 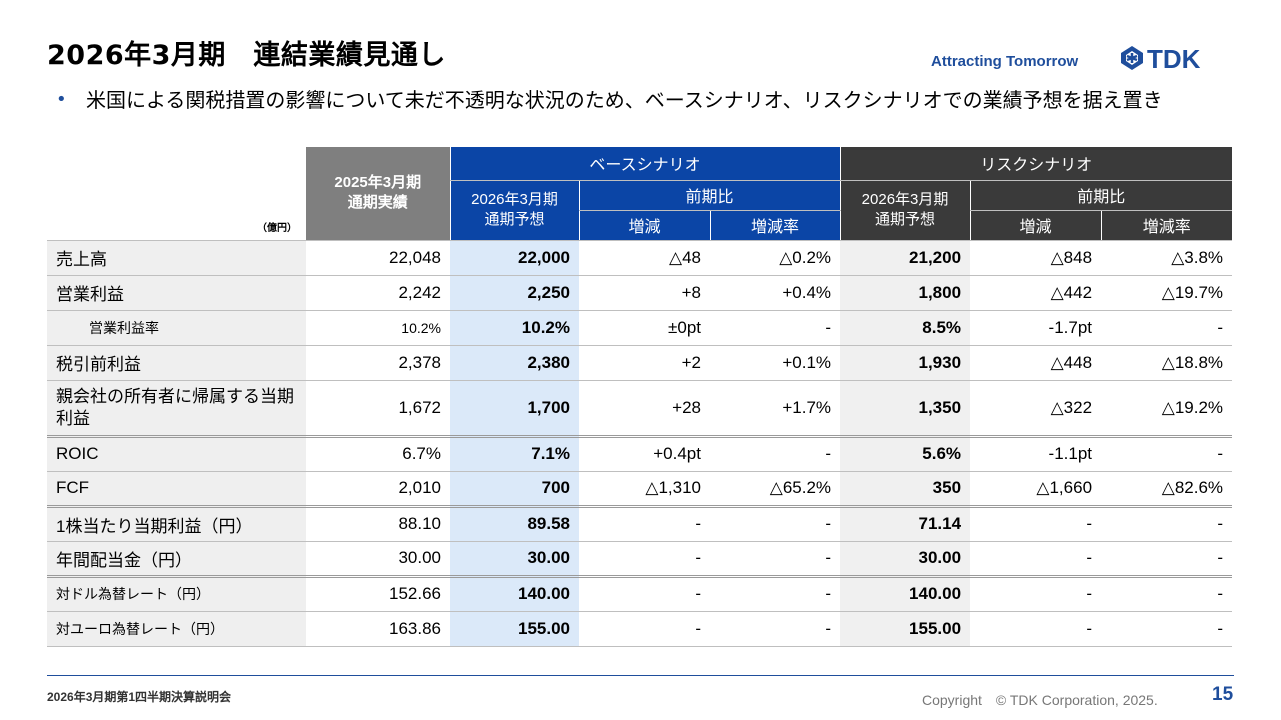 What do you see at coordinates (1166, 292) in the screenshot?
I see `risk-rate: △19.7%` at bounding box center [1166, 292].